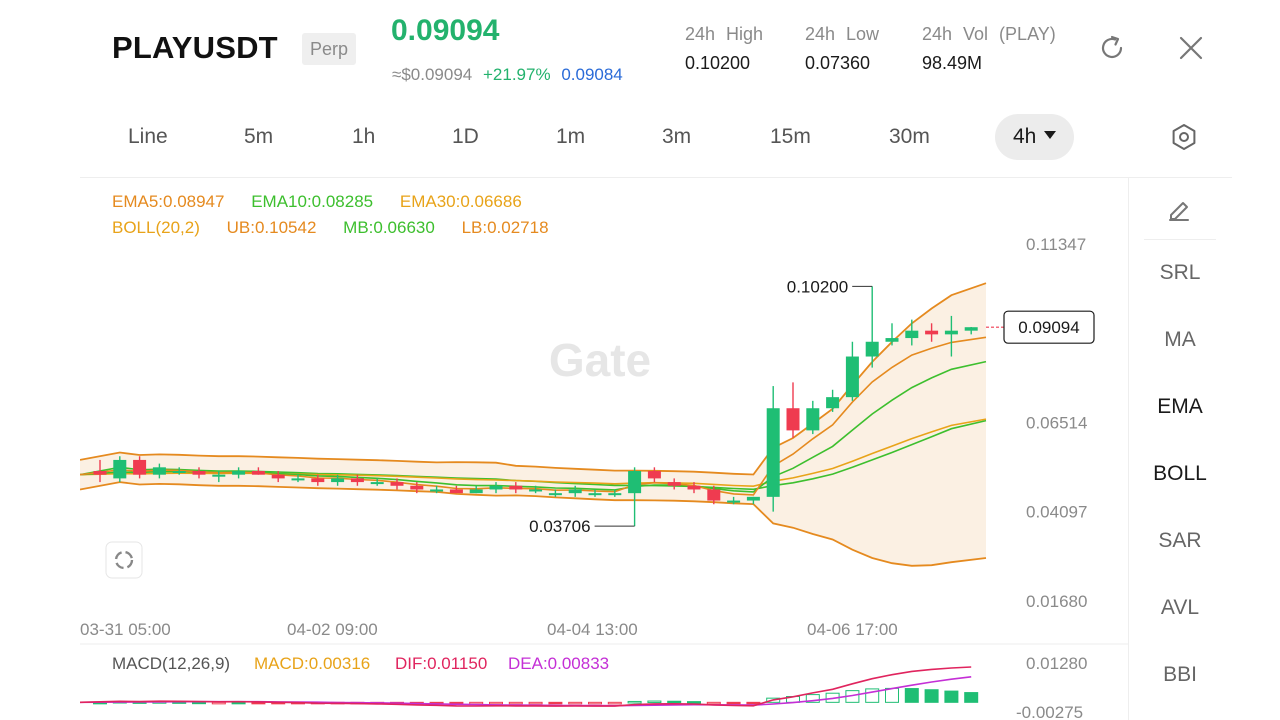 The width and height of the screenshot is (1280, 720). I want to click on stat-label: 24h Low, so click(842, 34).